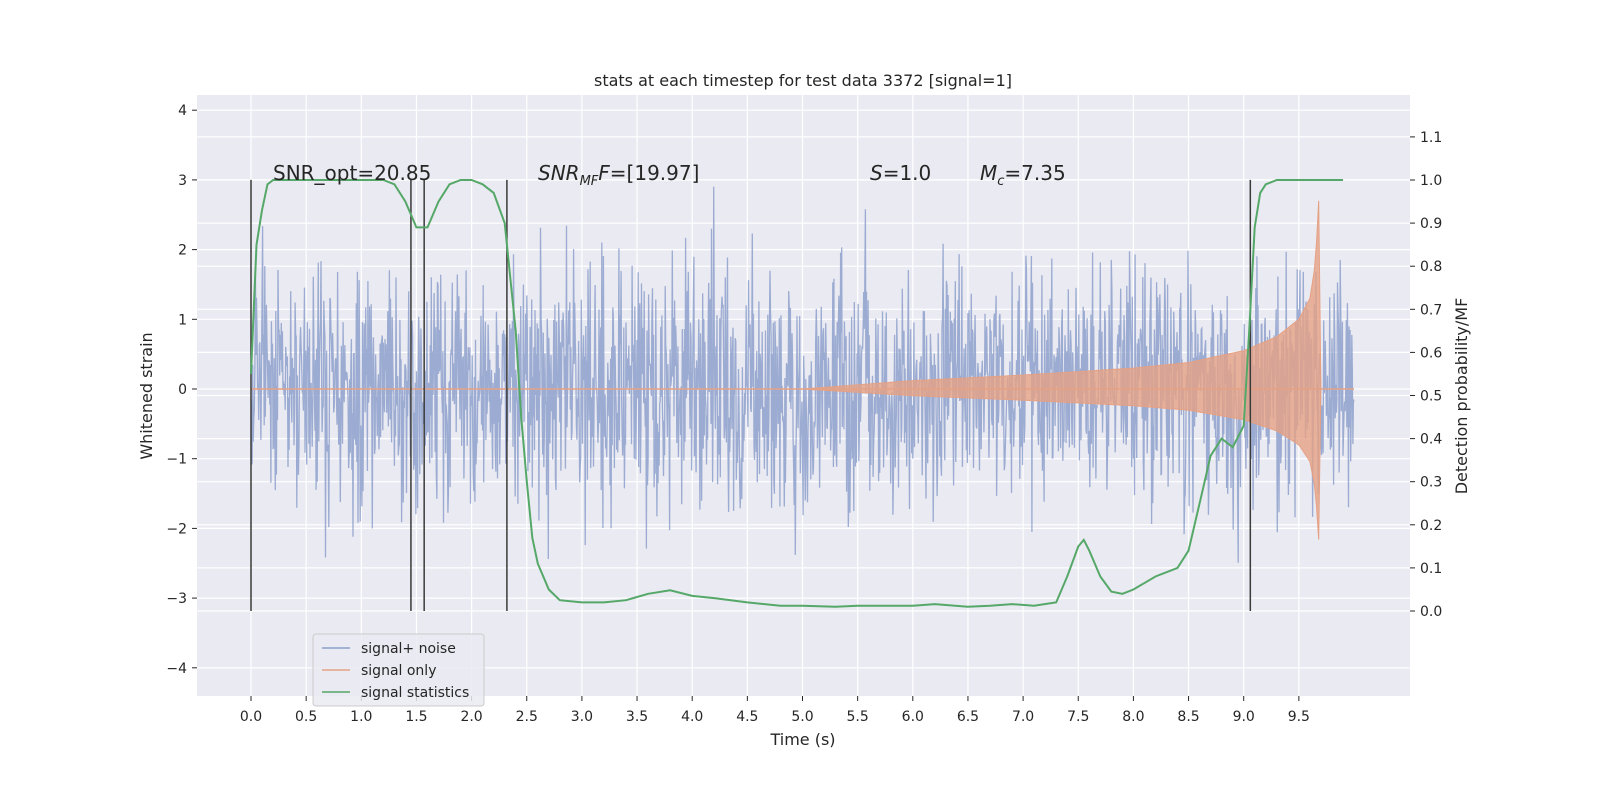 The image size is (1600, 800). What do you see at coordinates (1426, 375) in the screenshot?
I see `y2-axis-ticks: 1.1 1.0 0.9 0.8 0.7 0.6 0.5 0.4 0.3 0.2 0.1 0.0` at bounding box center [1426, 375].